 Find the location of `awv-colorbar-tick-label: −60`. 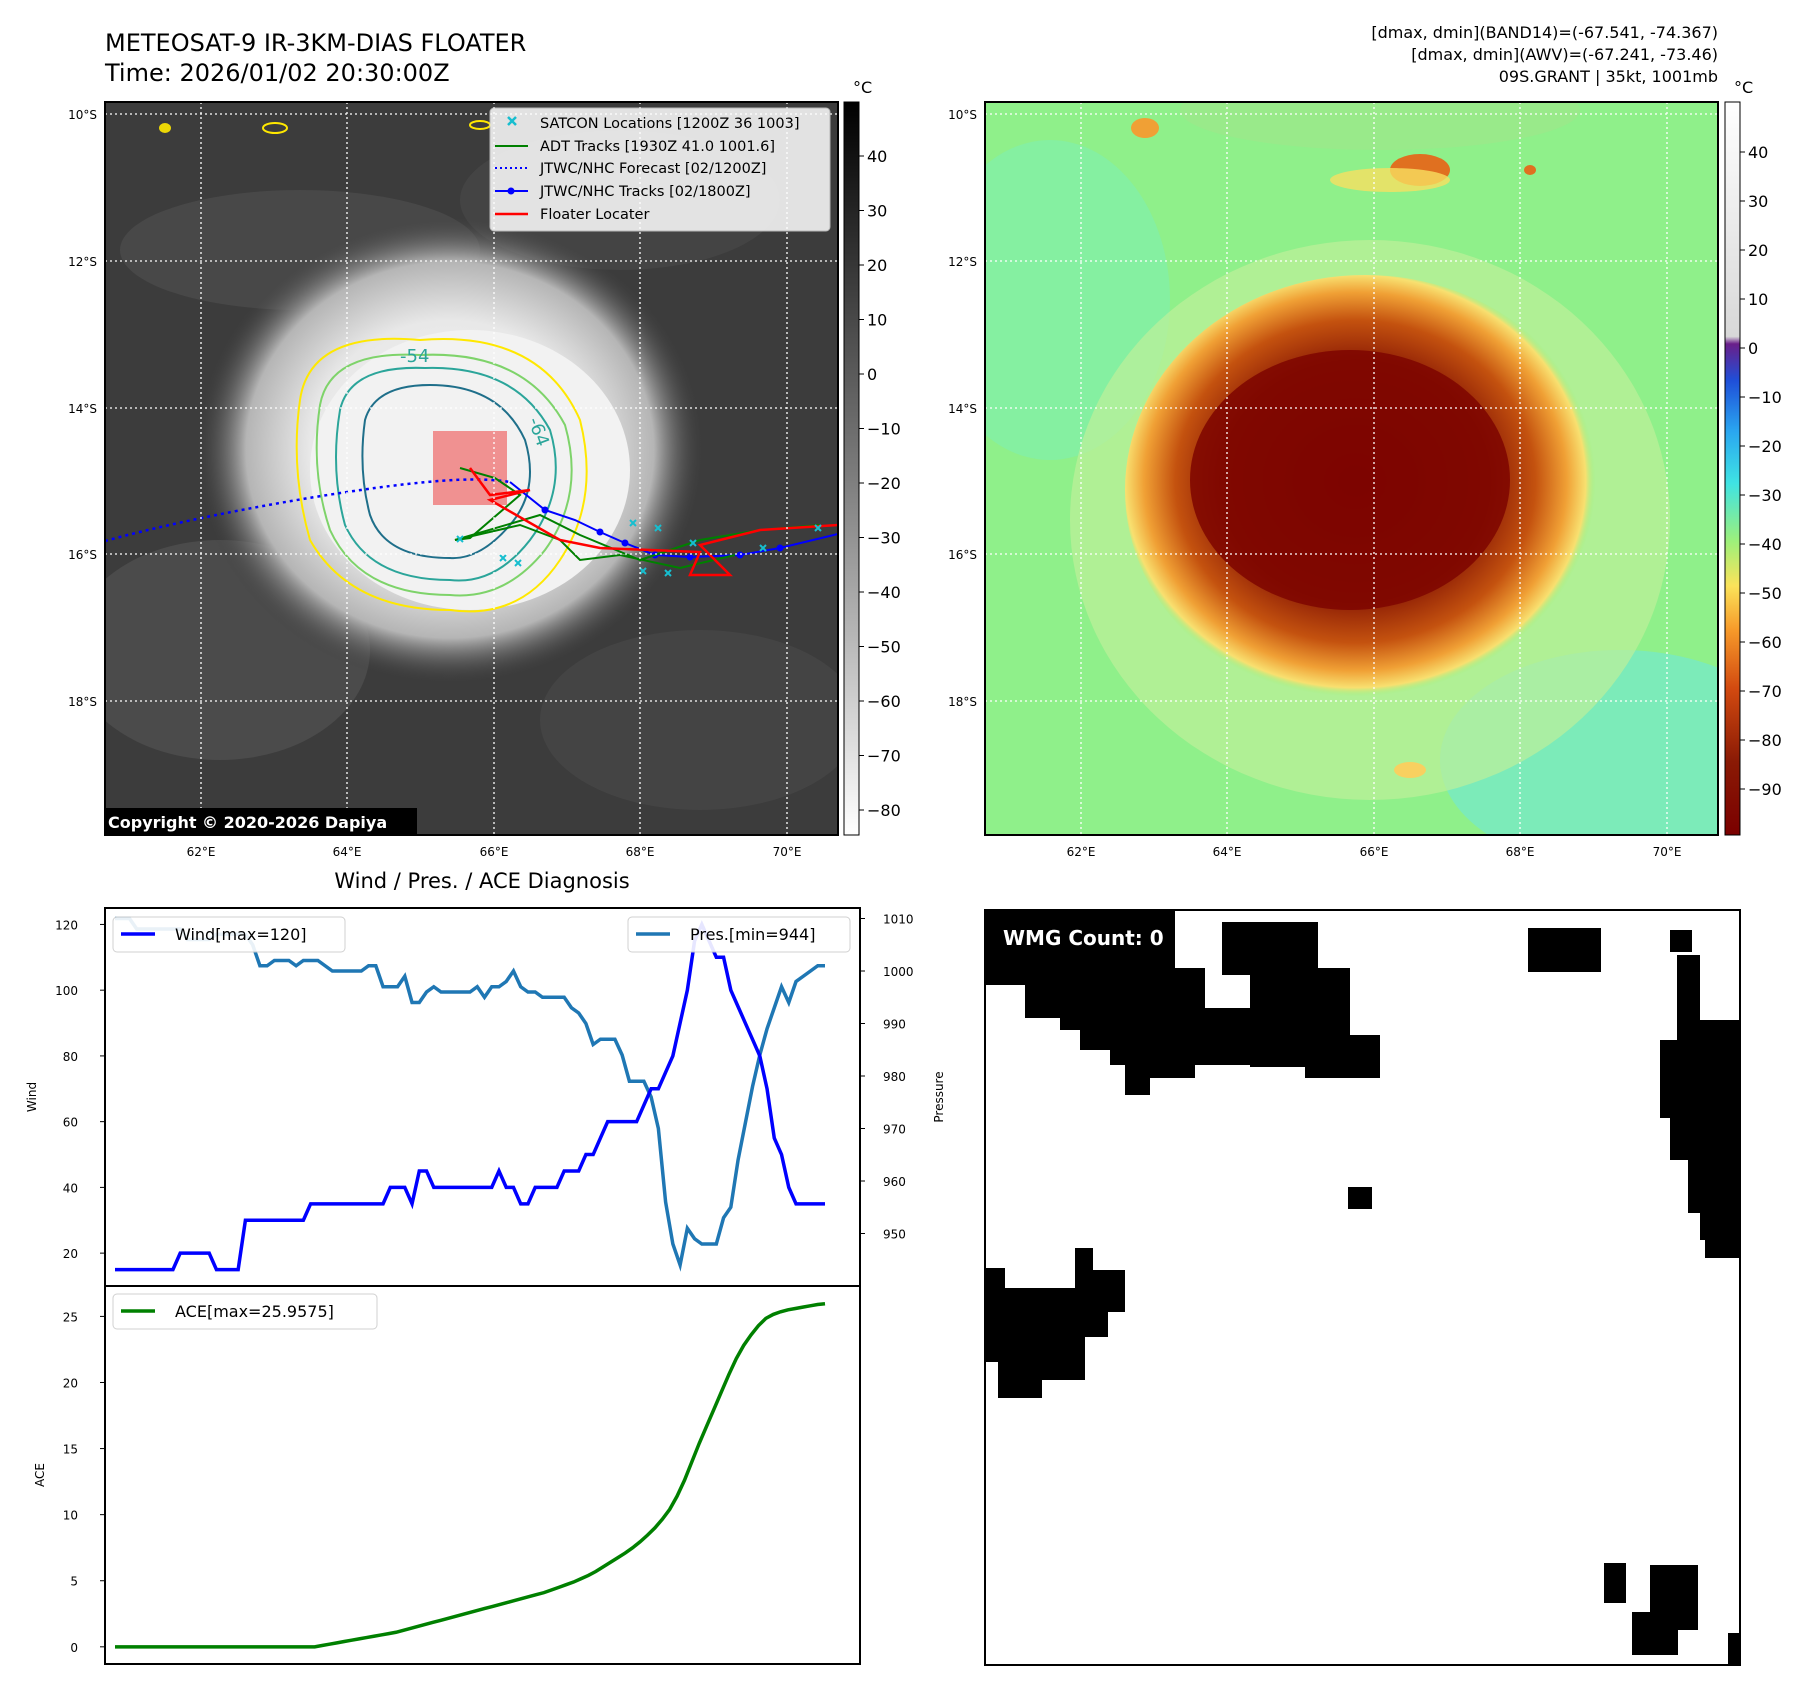

awv-colorbar-tick-label: −60 is located at coordinates (1765, 642).